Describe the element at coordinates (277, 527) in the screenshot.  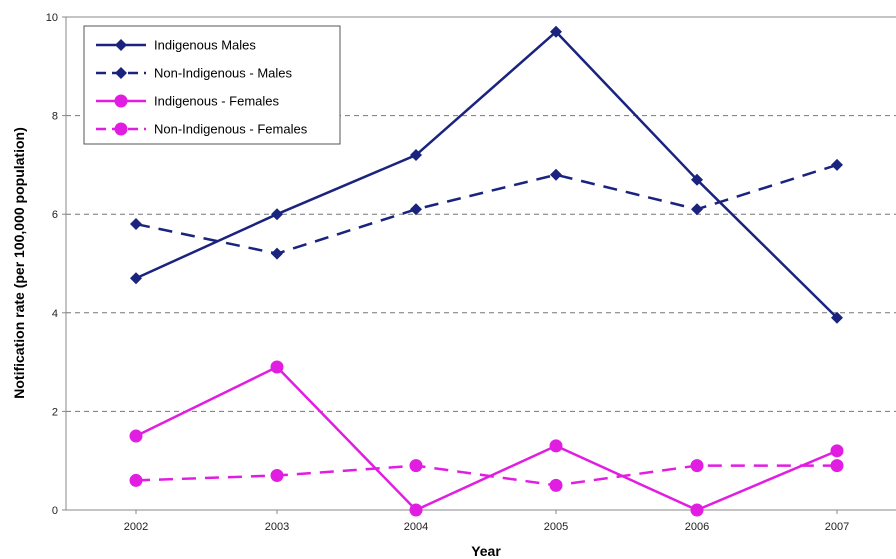
I see `x-tick-label: 2003` at that location.